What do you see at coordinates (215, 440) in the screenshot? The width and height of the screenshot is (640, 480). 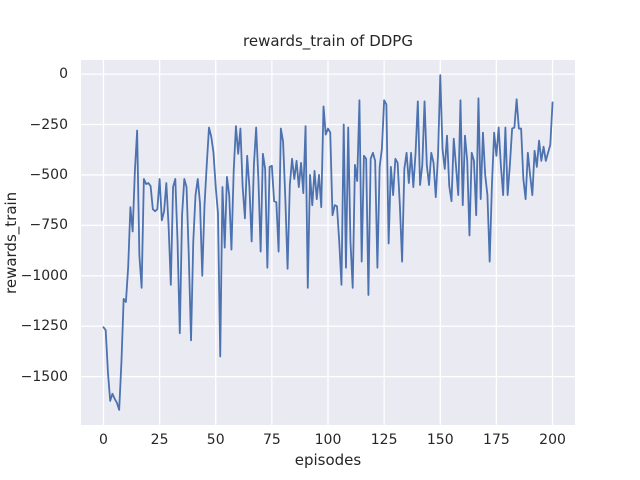 I see `x-tick-label: 50` at bounding box center [215, 440].